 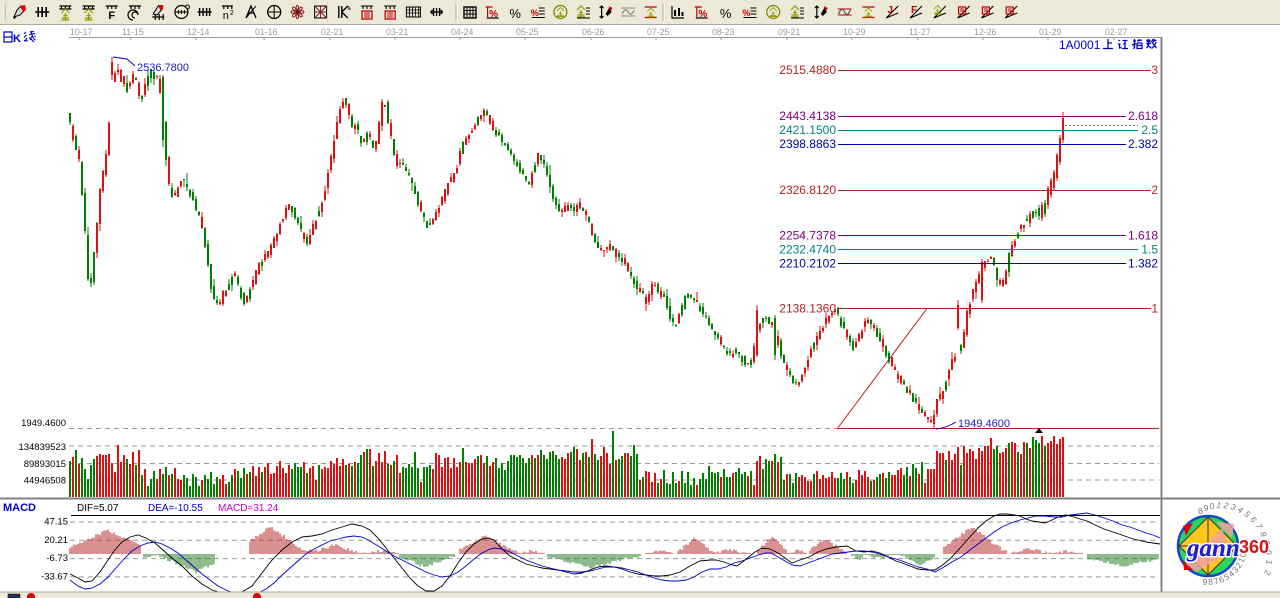 What do you see at coordinates (42, 447) in the screenshot?
I see `svg-text: 134839523` at bounding box center [42, 447].